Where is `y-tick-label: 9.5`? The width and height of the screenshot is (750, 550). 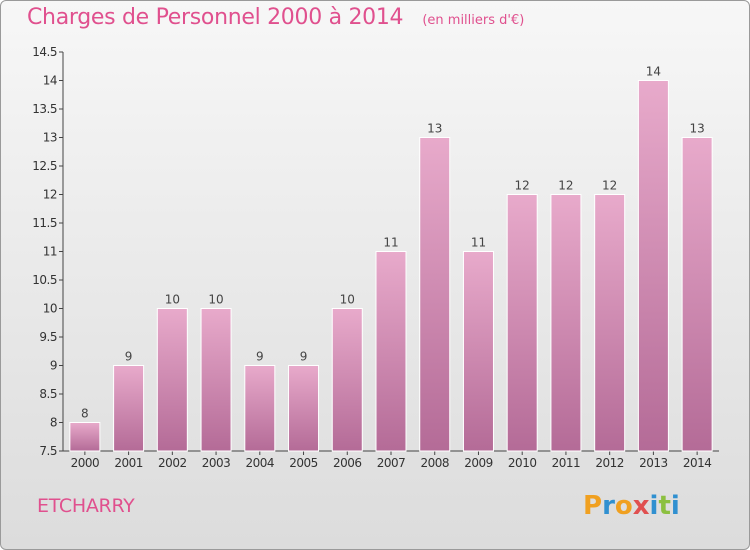 y-tick-label: 9.5 is located at coordinates (48, 337).